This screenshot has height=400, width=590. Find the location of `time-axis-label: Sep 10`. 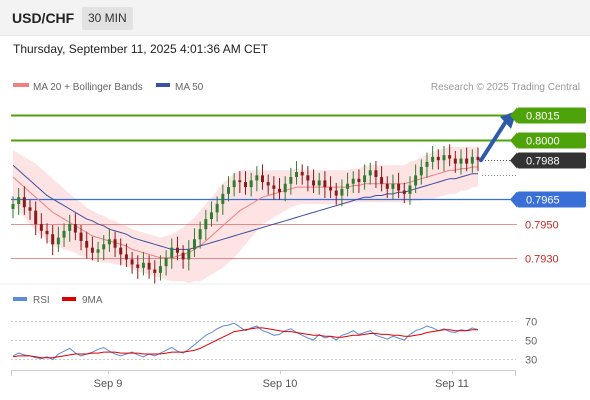

time-axis-label: Sep 10 is located at coordinates (280, 384).